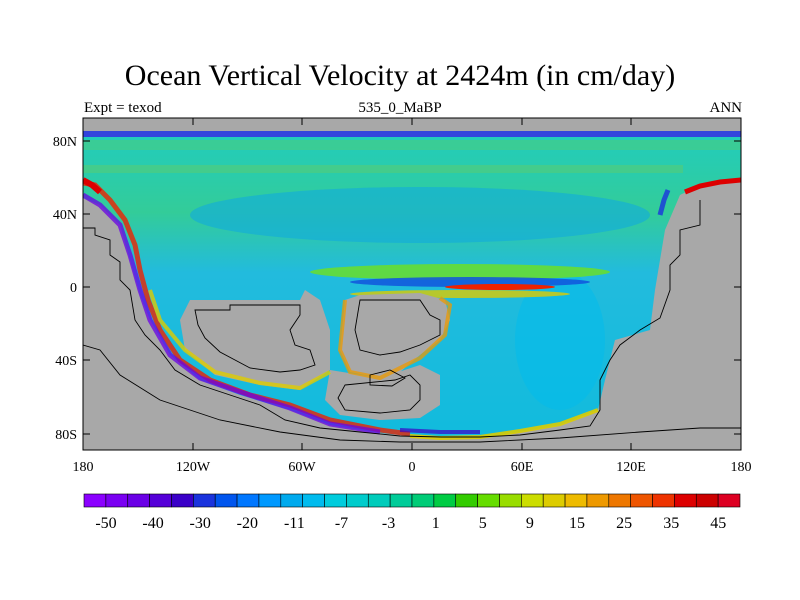 The width and height of the screenshot is (800, 600). What do you see at coordinates (726, 108) in the screenshot?
I see `season-label: ANN` at bounding box center [726, 108].